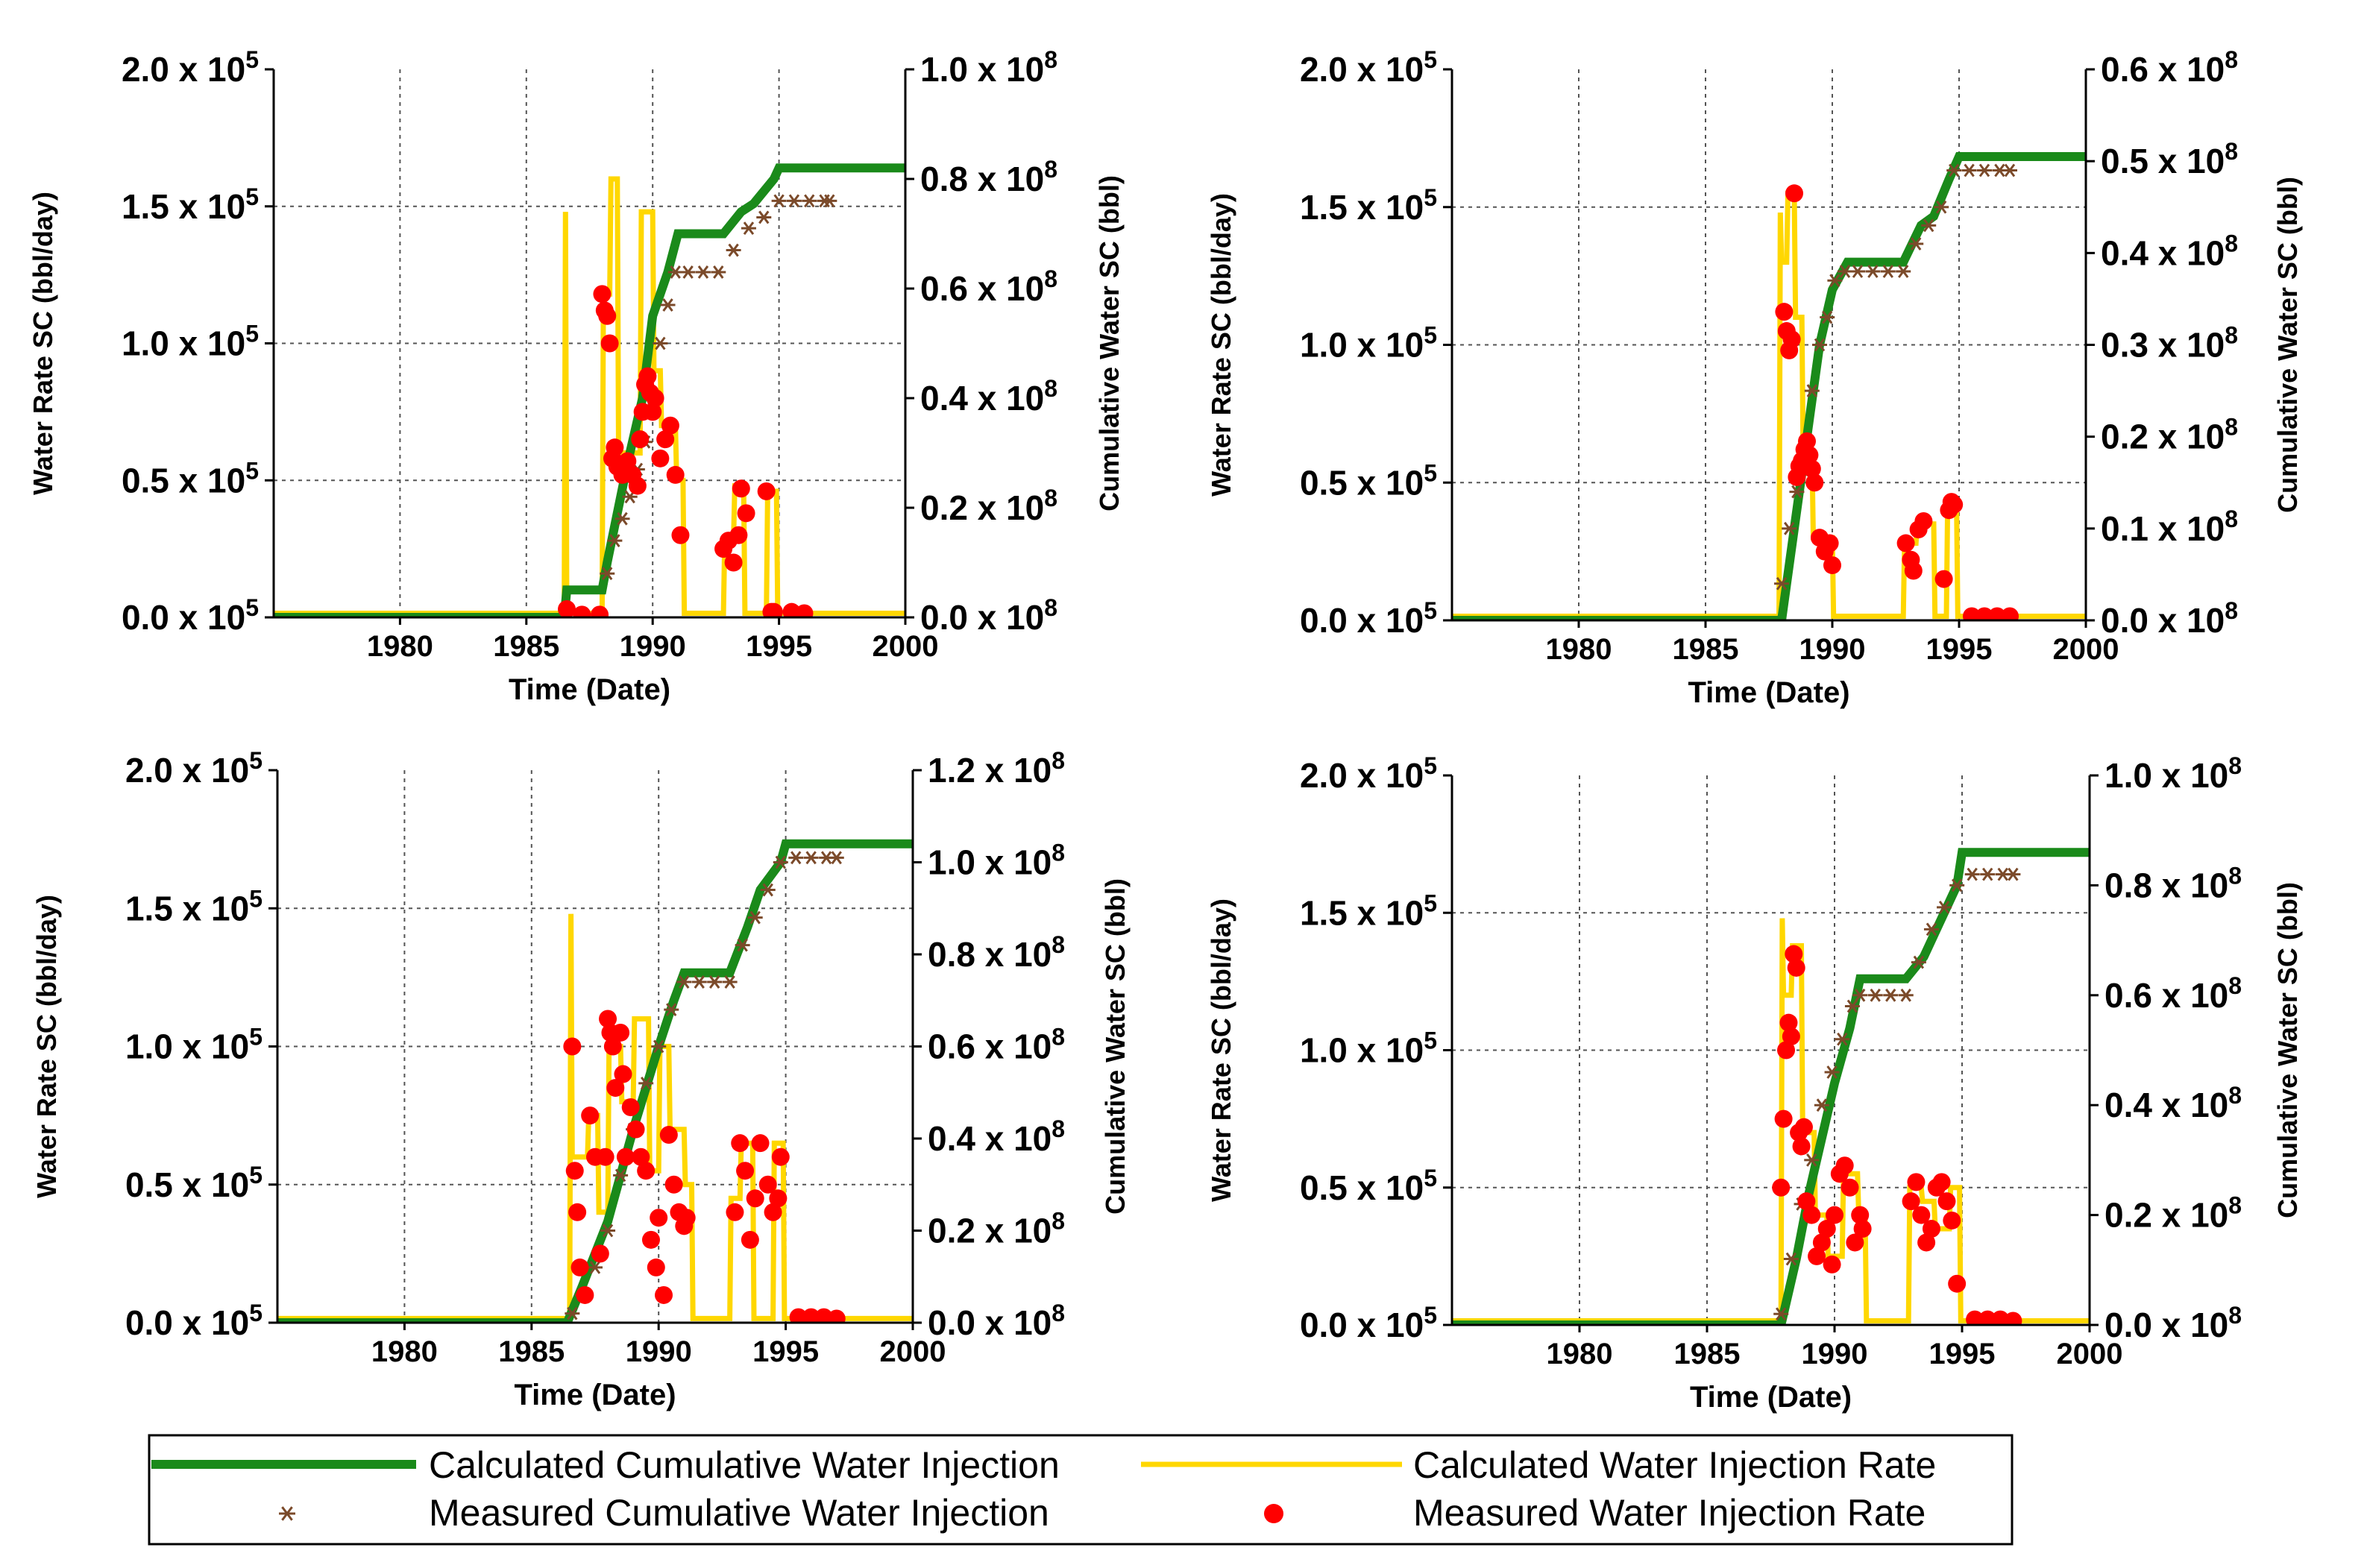  Describe the element at coordinates (2163, 161) in the screenshot. I see `y-right-tick-label-mantissa: 0.5 x 10` at that location.